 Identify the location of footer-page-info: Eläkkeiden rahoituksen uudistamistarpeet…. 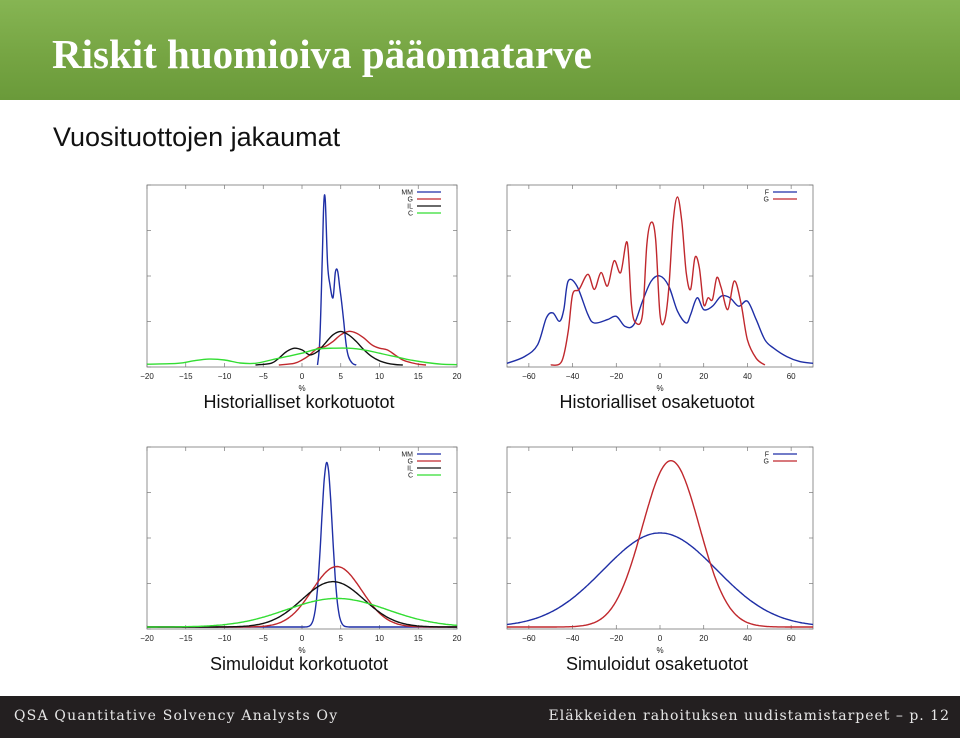
(749, 716).